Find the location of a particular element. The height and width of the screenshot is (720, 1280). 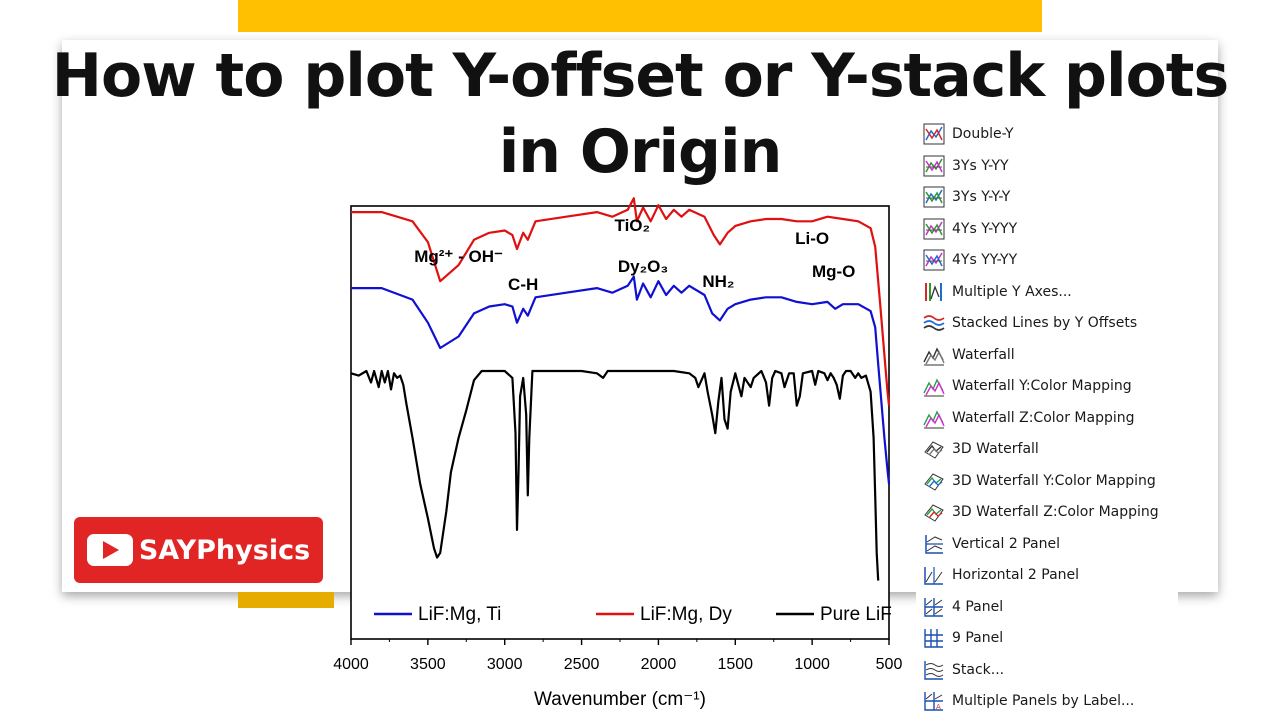

menu-item-horizontal-2-panel: Horizontal 2 Panel is located at coordinates (1000, 575).